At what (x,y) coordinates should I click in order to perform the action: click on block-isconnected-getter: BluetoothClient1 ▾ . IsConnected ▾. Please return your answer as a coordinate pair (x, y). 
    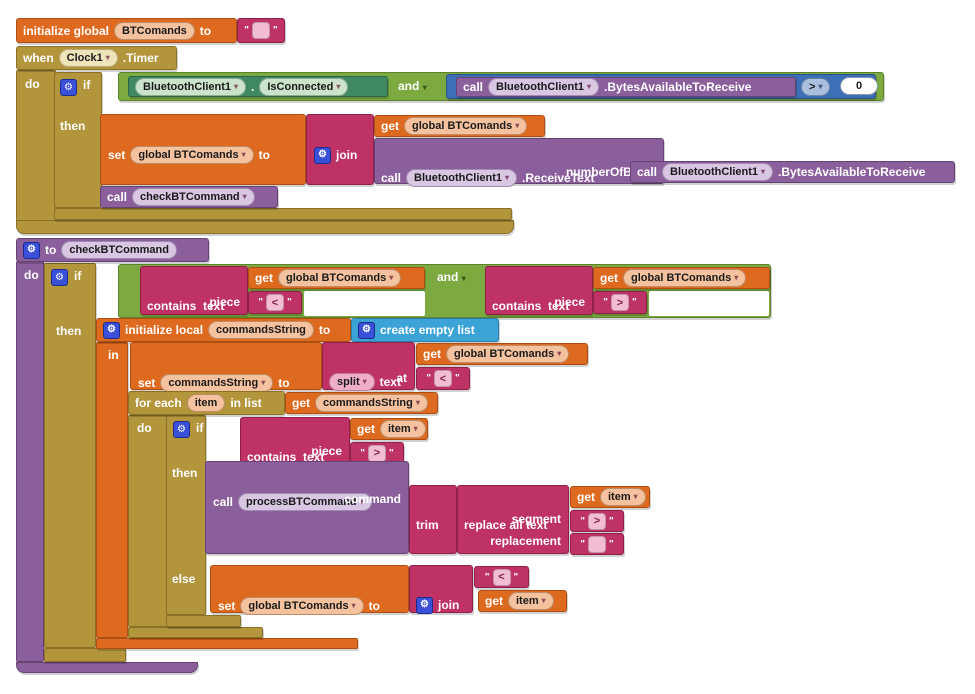
    Looking at the image, I should click on (258, 86).